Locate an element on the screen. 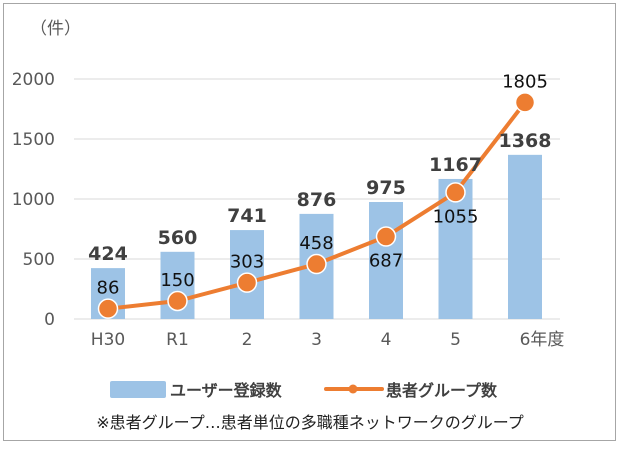 This screenshot has height=457, width=620. y-tick-label: 1500 is located at coordinates (33, 140).